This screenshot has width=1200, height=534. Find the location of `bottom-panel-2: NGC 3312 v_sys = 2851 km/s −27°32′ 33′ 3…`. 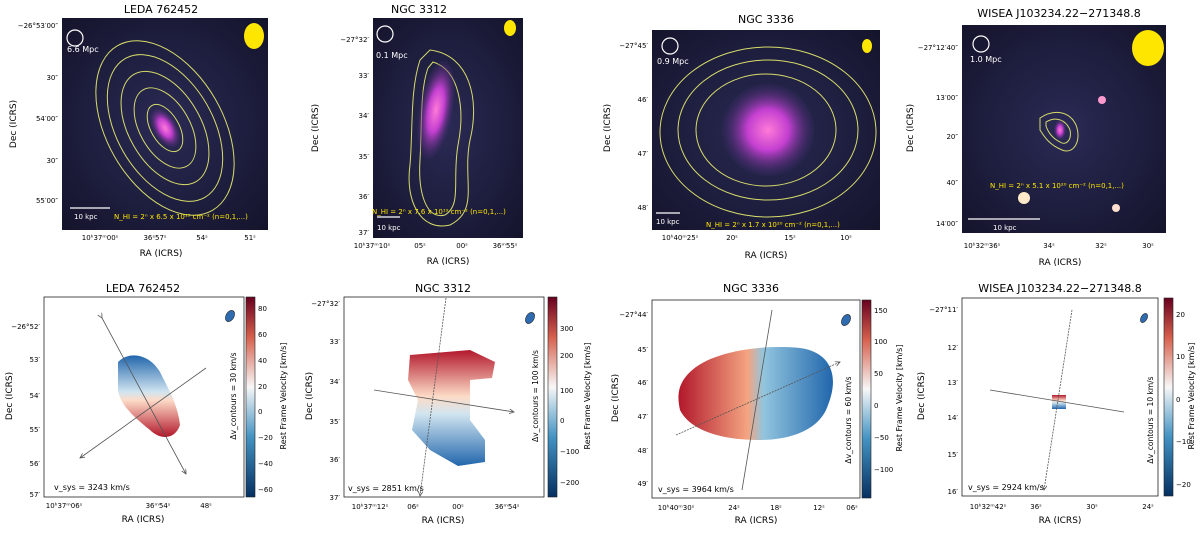

bottom-panel-2: NGC 3312 v_sys = 2851 km/s −27°32′ 33′ 3… is located at coordinates (448, 404).